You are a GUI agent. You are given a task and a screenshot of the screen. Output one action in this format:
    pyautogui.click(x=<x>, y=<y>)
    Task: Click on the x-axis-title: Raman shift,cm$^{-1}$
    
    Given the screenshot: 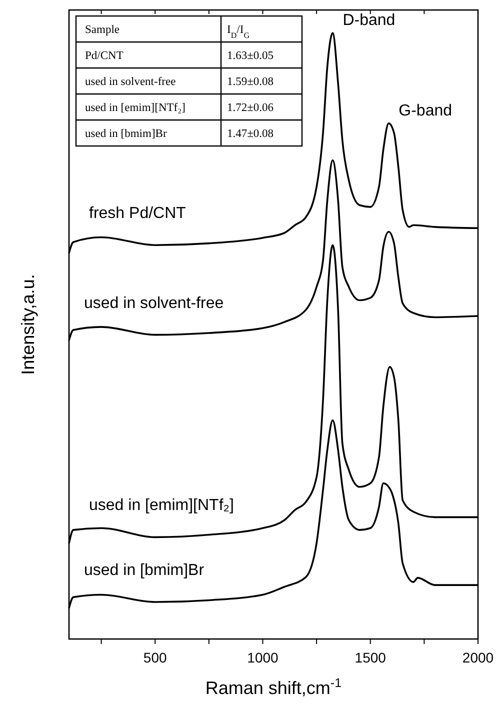 What is the action you would take?
    pyautogui.click(x=273, y=687)
    